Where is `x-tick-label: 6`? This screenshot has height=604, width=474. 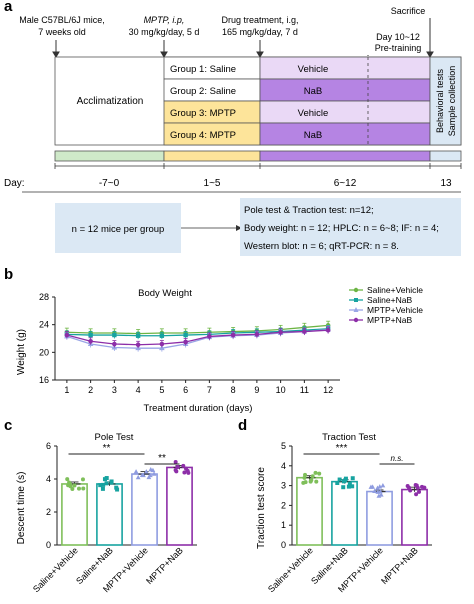
x-tick-label: 6 is located at coordinates (185, 390).